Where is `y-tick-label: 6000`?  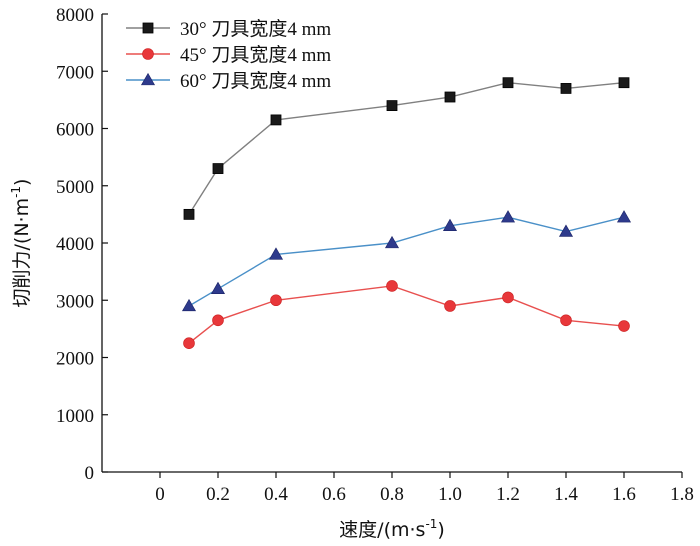
y-tick-label: 6000 is located at coordinates (75, 130).